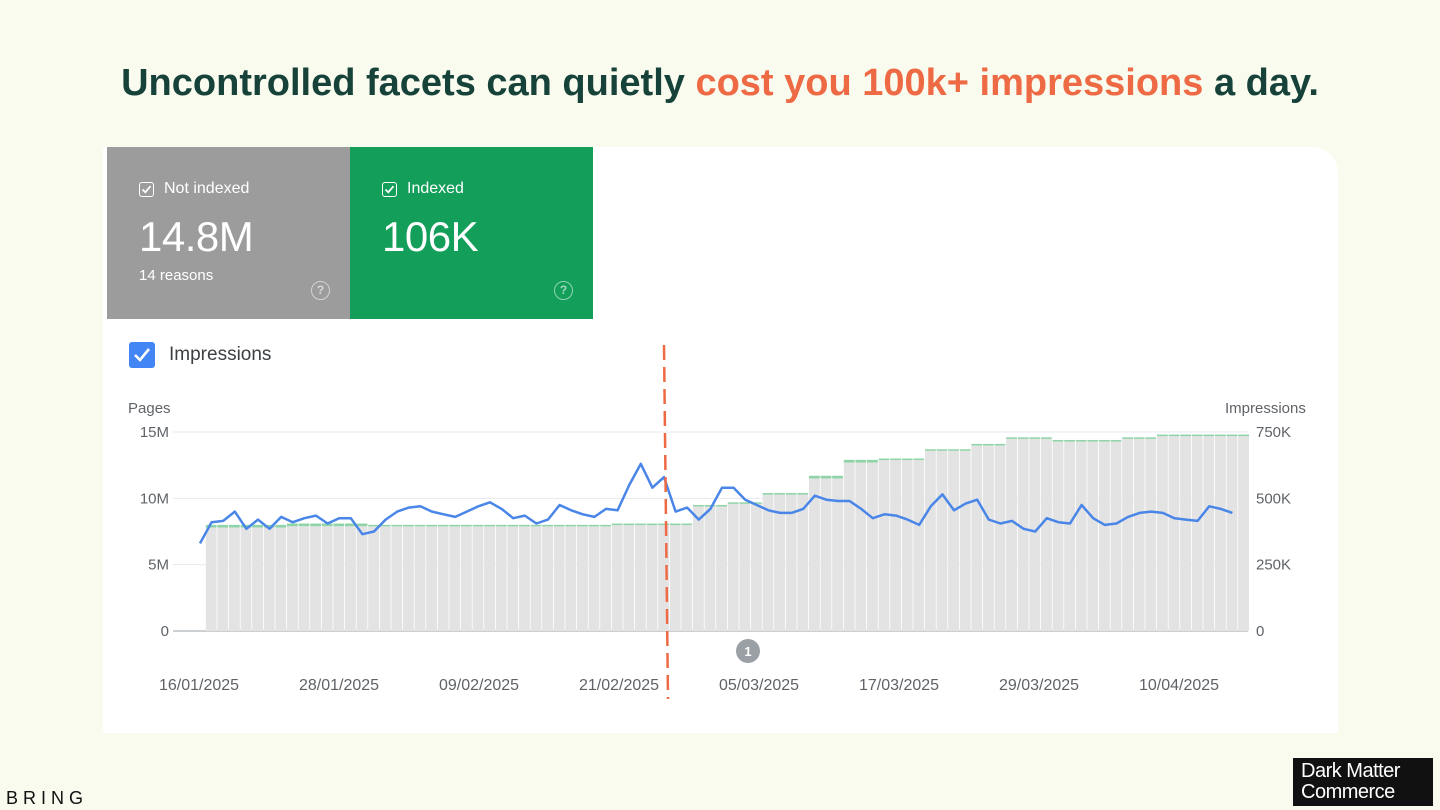  I want to click on bring-logo: BRING, so click(47, 798).